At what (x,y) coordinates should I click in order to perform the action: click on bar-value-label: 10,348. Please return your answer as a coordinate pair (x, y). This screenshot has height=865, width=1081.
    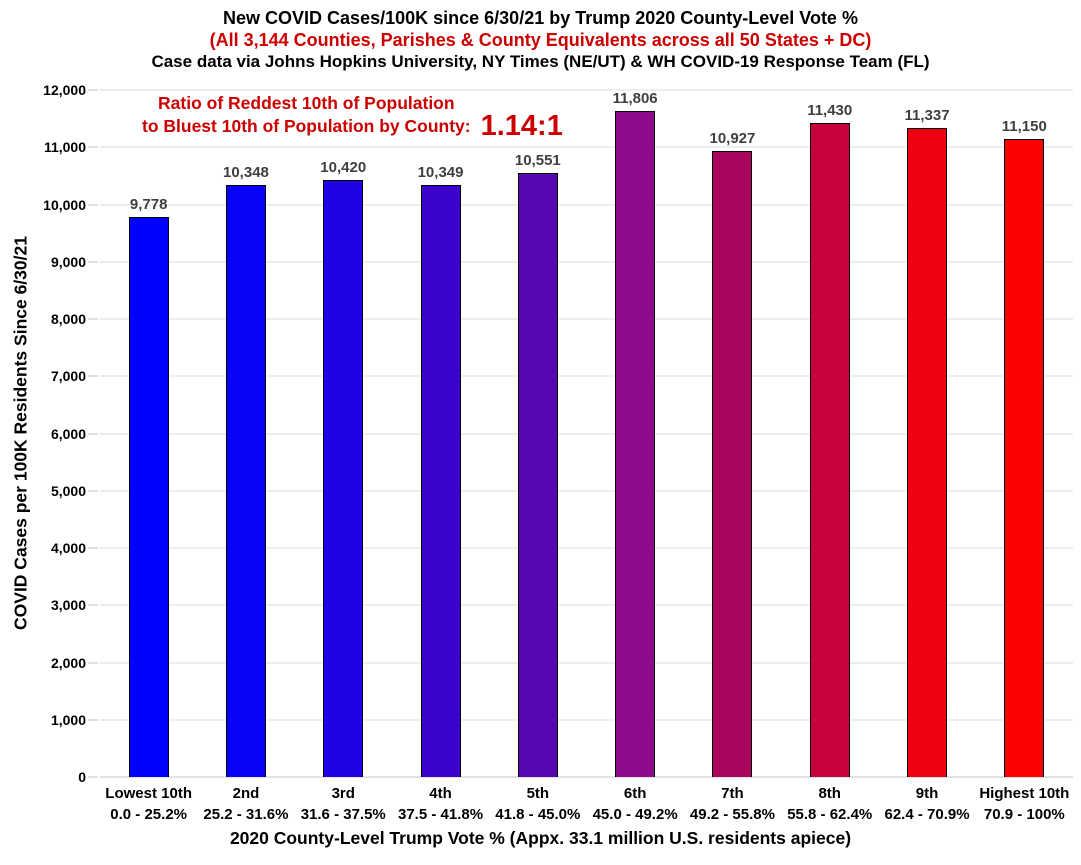
    Looking at the image, I should click on (246, 172).